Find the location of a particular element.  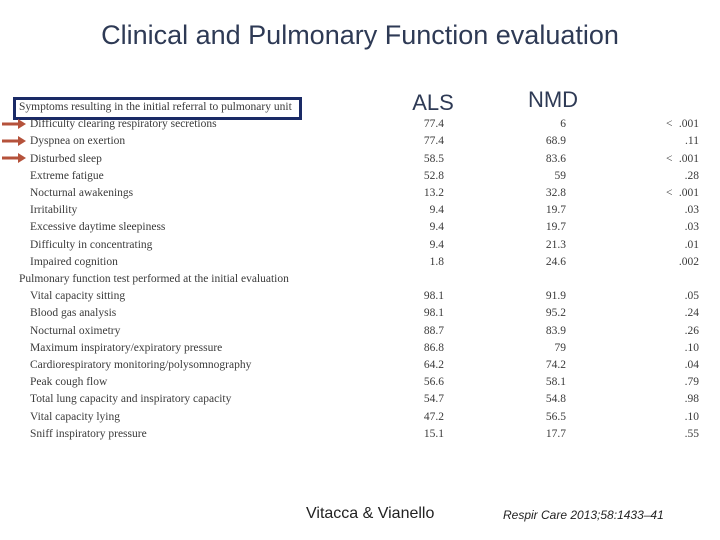

row-label: Extreme fatigue is located at coordinates (67, 175).